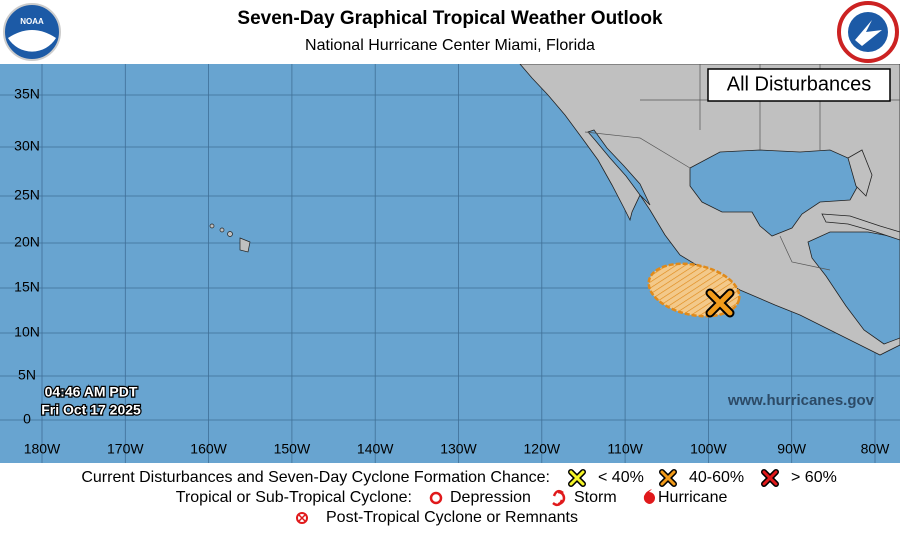 Image resolution: width=900 pixels, height=533 pixels. What do you see at coordinates (292, 449) in the screenshot?
I see `lon-label: 150W` at bounding box center [292, 449].